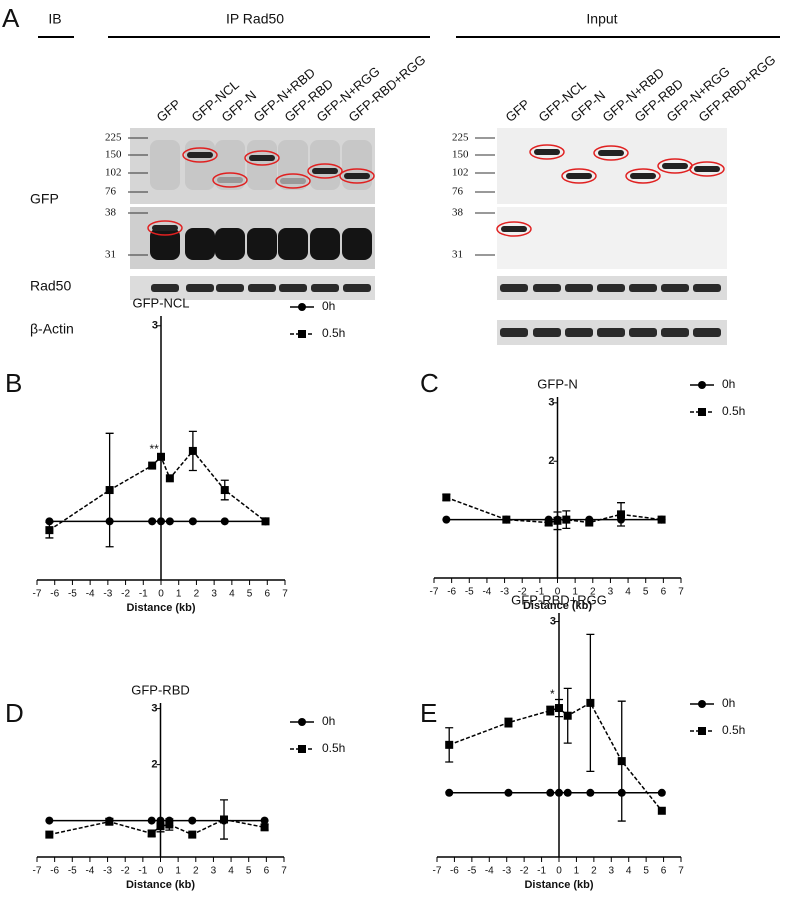 The height and width of the screenshot is (897, 796). What do you see at coordinates (89, 871) in the screenshot?
I see `x-tick-label: -4` at bounding box center [89, 871].